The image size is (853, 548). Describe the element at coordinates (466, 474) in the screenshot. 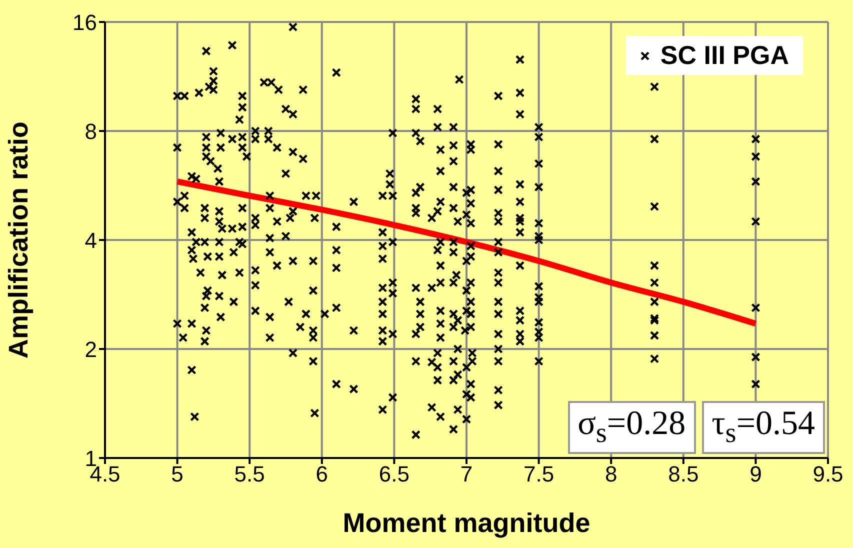

I see `x-tick-label: 7` at that location.